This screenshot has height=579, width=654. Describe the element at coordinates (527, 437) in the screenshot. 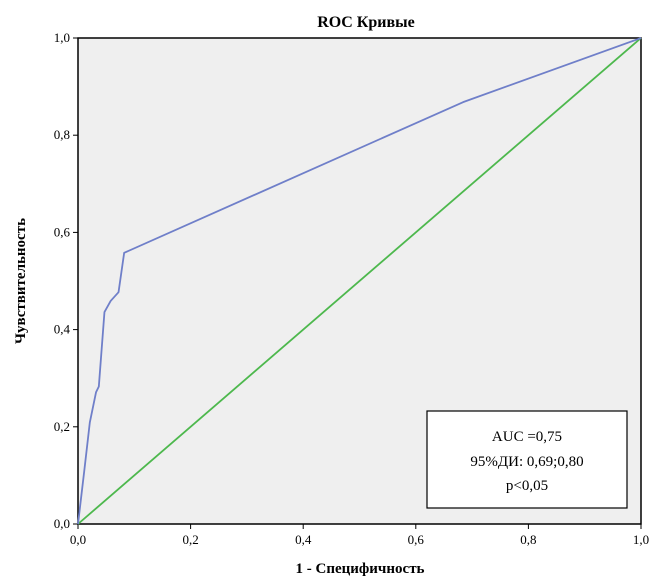

I see `auc-text: AUC =0,75` at that location.